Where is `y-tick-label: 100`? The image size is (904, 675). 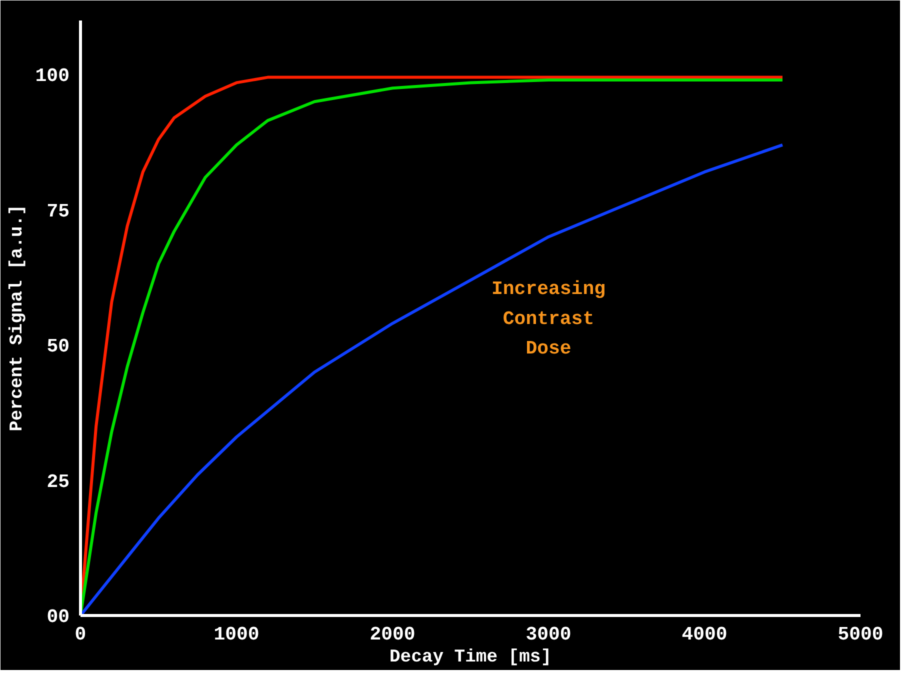 y-tick-label: 100 is located at coordinates (52, 76).